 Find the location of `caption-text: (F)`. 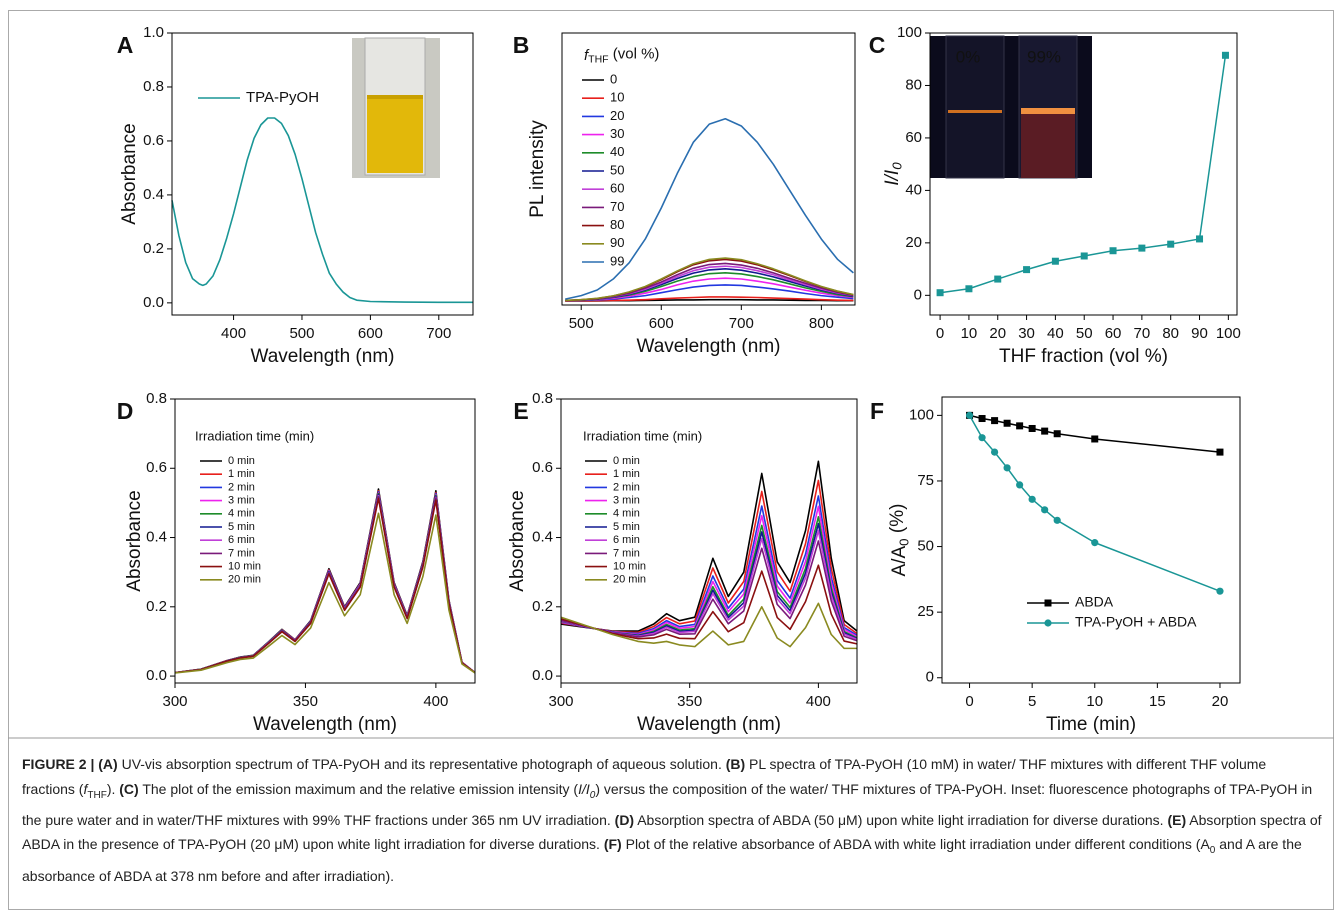

caption-text: (F) is located at coordinates (612, 844).